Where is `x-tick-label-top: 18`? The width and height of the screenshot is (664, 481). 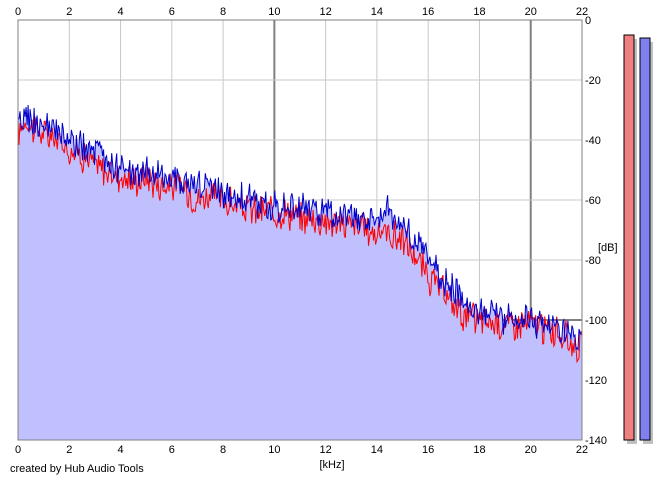
x-tick-label-top: 18 is located at coordinates (479, 12).